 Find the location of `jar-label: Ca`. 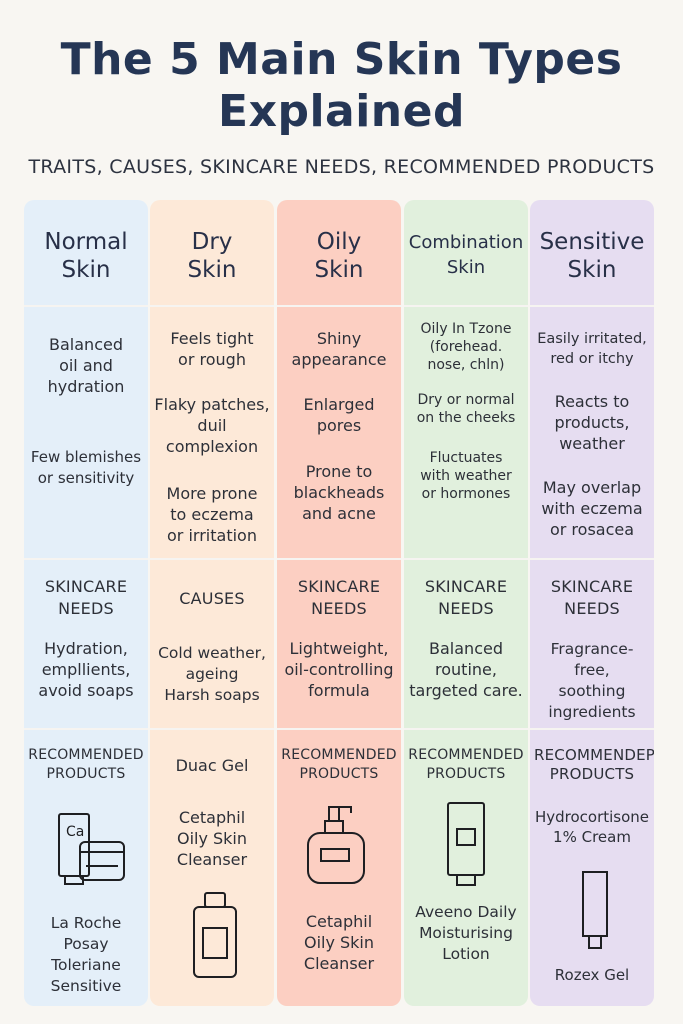

jar-label: Ca is located at coordinates (75, 832).